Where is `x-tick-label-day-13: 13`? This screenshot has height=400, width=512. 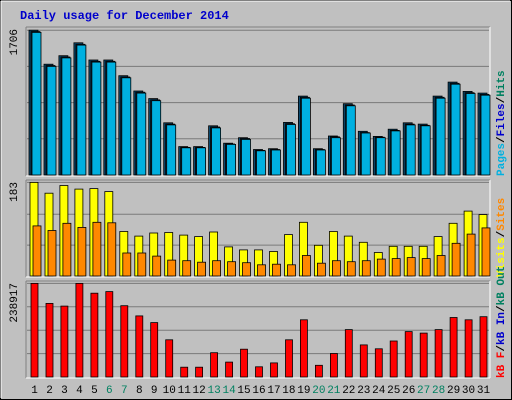 x-tick-label-day-13: 13 is located at coordinates (213, 391).